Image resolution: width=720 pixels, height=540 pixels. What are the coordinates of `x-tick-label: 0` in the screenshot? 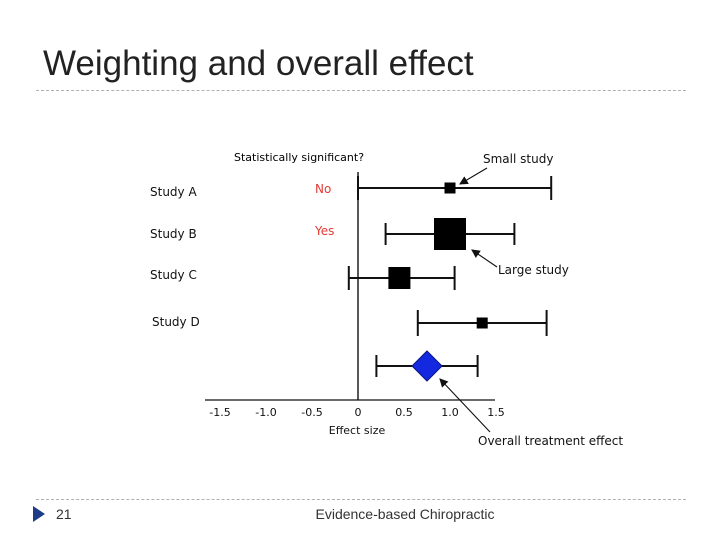 It's located at (358, 412).